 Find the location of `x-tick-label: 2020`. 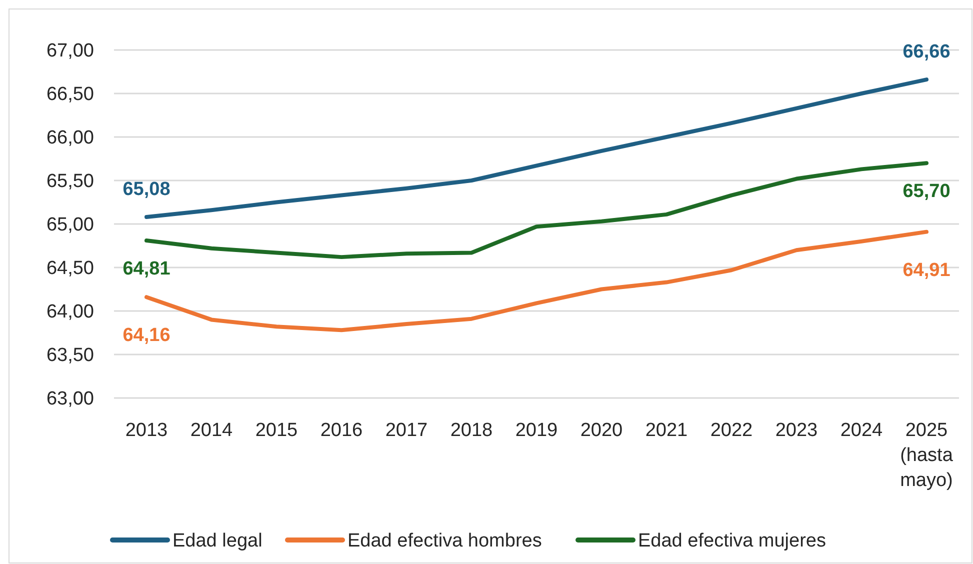

x-tick-label: 2020 is located at coordinates (601, 430).